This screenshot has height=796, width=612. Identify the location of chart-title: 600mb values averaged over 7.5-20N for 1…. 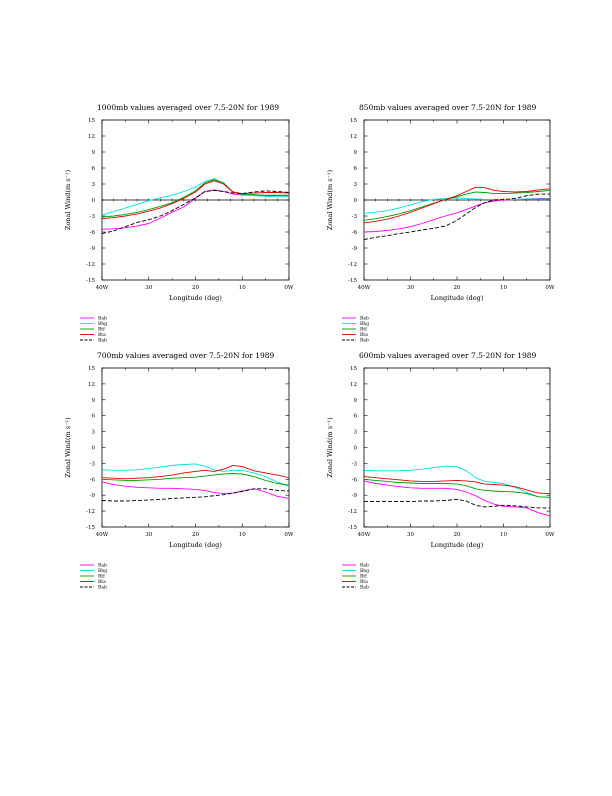
(448, 355).